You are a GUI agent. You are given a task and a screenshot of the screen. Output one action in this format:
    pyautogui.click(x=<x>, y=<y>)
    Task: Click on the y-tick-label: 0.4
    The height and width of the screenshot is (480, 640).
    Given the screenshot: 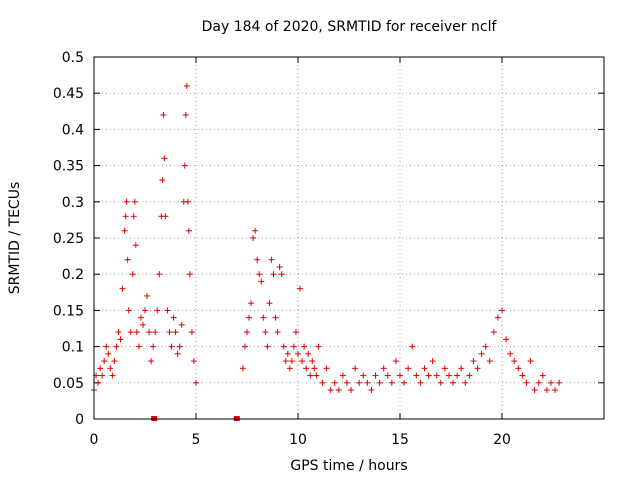 What is the action you would take?
    pyautogui.click(x=73, y=130)
    